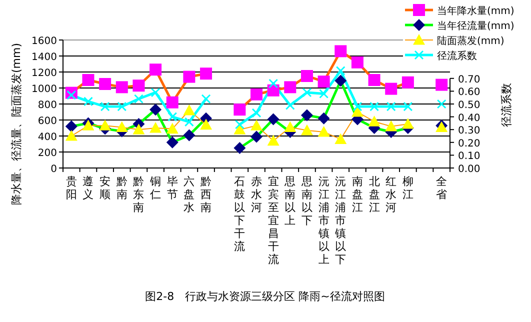  What do you see at coordinates (469, 156) in the screenshot?
I see `y2-tick-label: 0.10` at bounding box center [469, 156].